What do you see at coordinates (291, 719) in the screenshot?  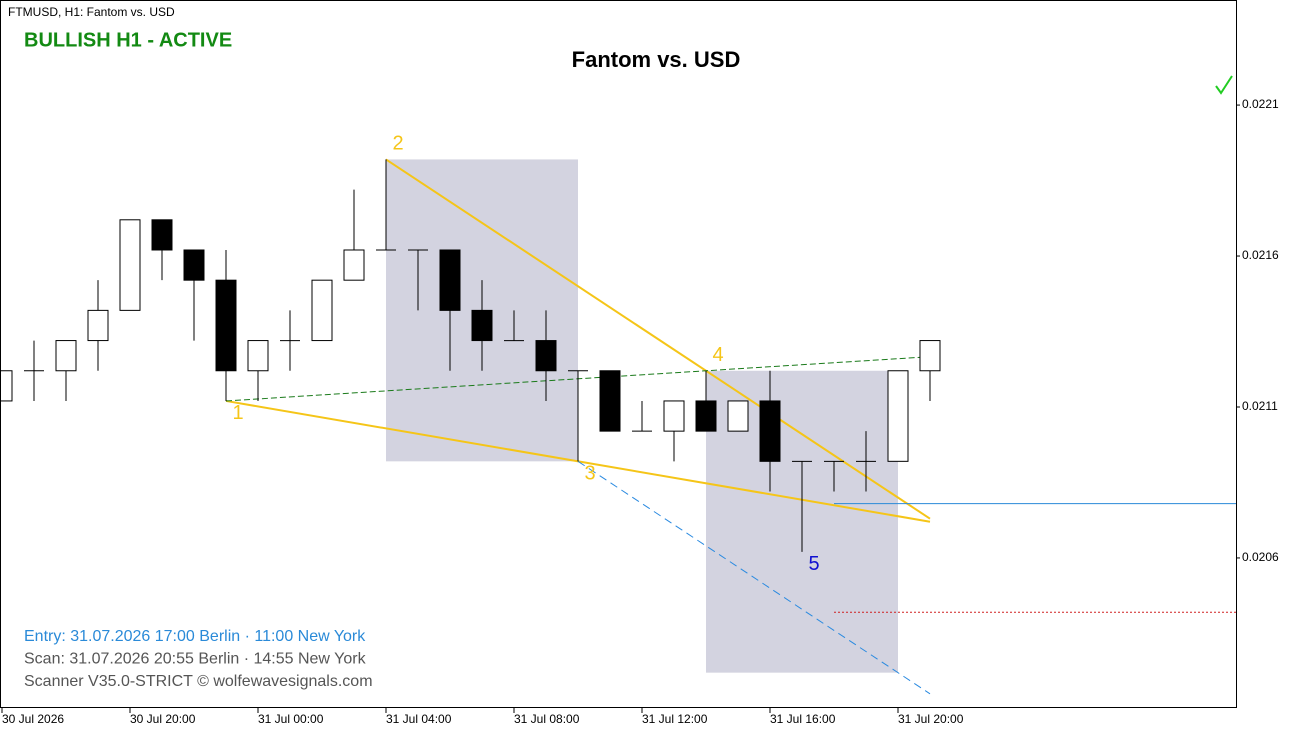 I see `x-tick-label: 31 Jul 00:00` at bounding box center [291, 719].